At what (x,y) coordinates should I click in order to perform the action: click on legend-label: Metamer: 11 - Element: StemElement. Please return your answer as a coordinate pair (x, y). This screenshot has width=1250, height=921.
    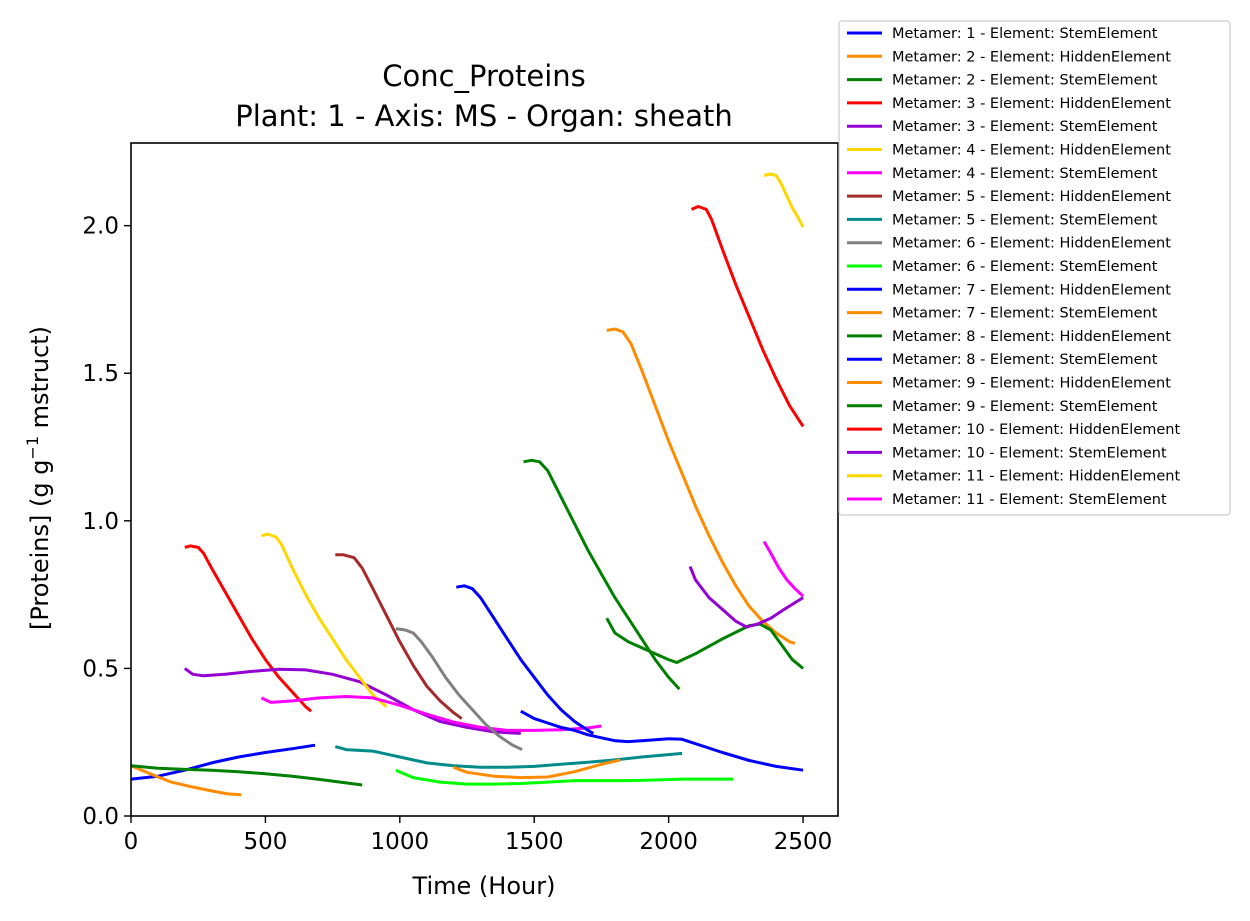
    Looking at the image, I should click on (1029, 500).